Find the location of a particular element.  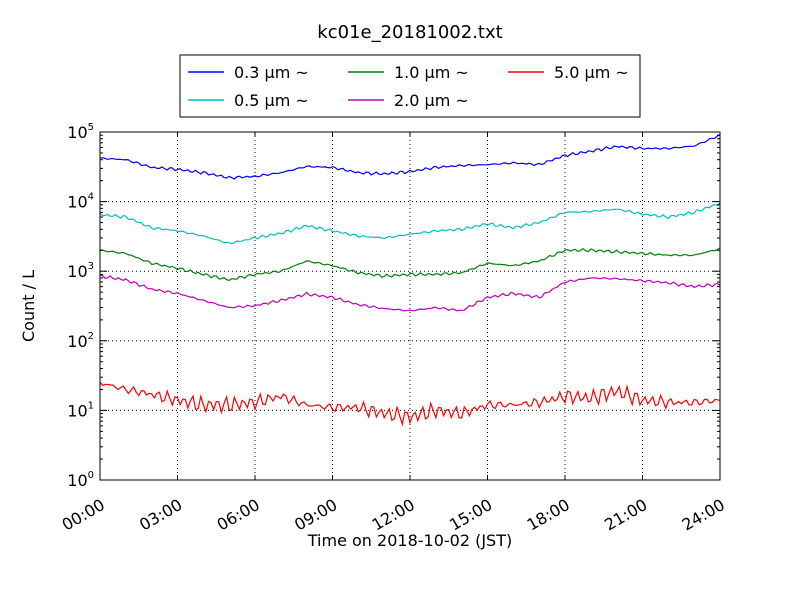

y-tick-label: 100 is located at coordinates (80, 480).